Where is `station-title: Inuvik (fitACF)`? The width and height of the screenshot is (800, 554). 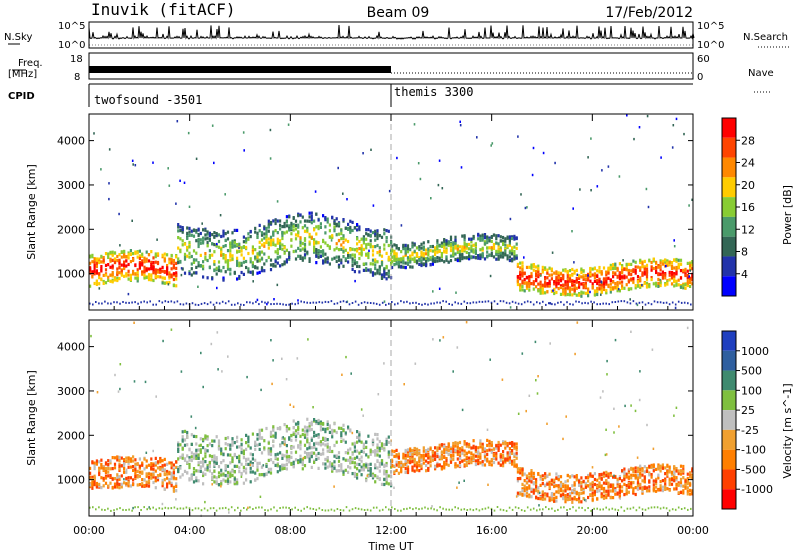 station-title: Inuvik (fitACF) is located at coordinates (163, 9).